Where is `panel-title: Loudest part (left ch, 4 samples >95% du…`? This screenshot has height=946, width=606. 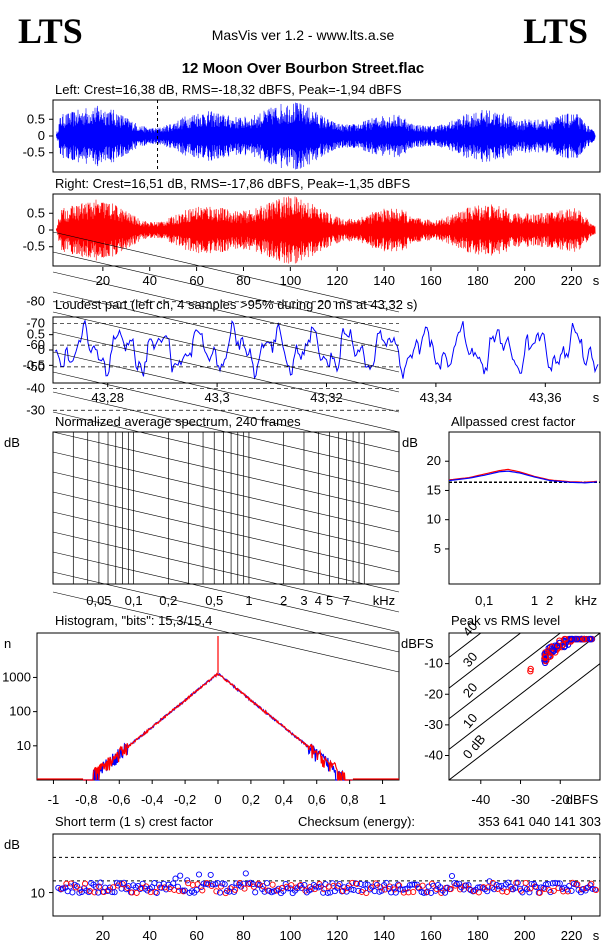 panel-title: Loudest part (left ch, 4 samples >95% du… is located at coordinates (236, 304).